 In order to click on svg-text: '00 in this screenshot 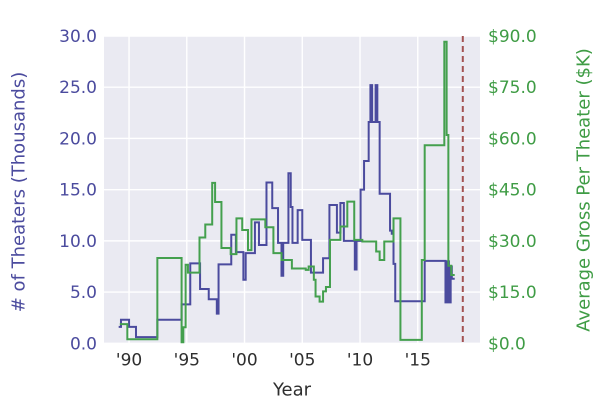, I will do `click(244, 360)`.